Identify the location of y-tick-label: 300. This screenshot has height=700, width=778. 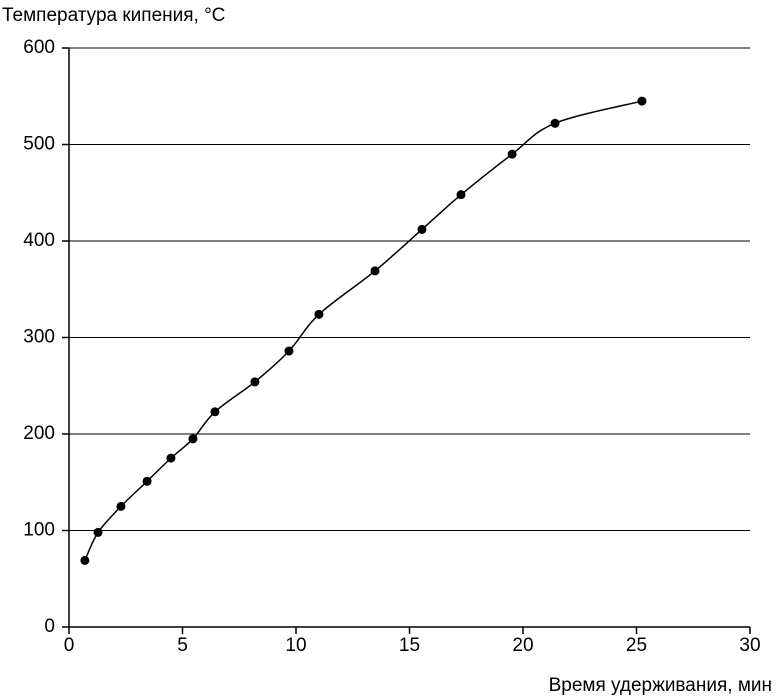
(39, 337).